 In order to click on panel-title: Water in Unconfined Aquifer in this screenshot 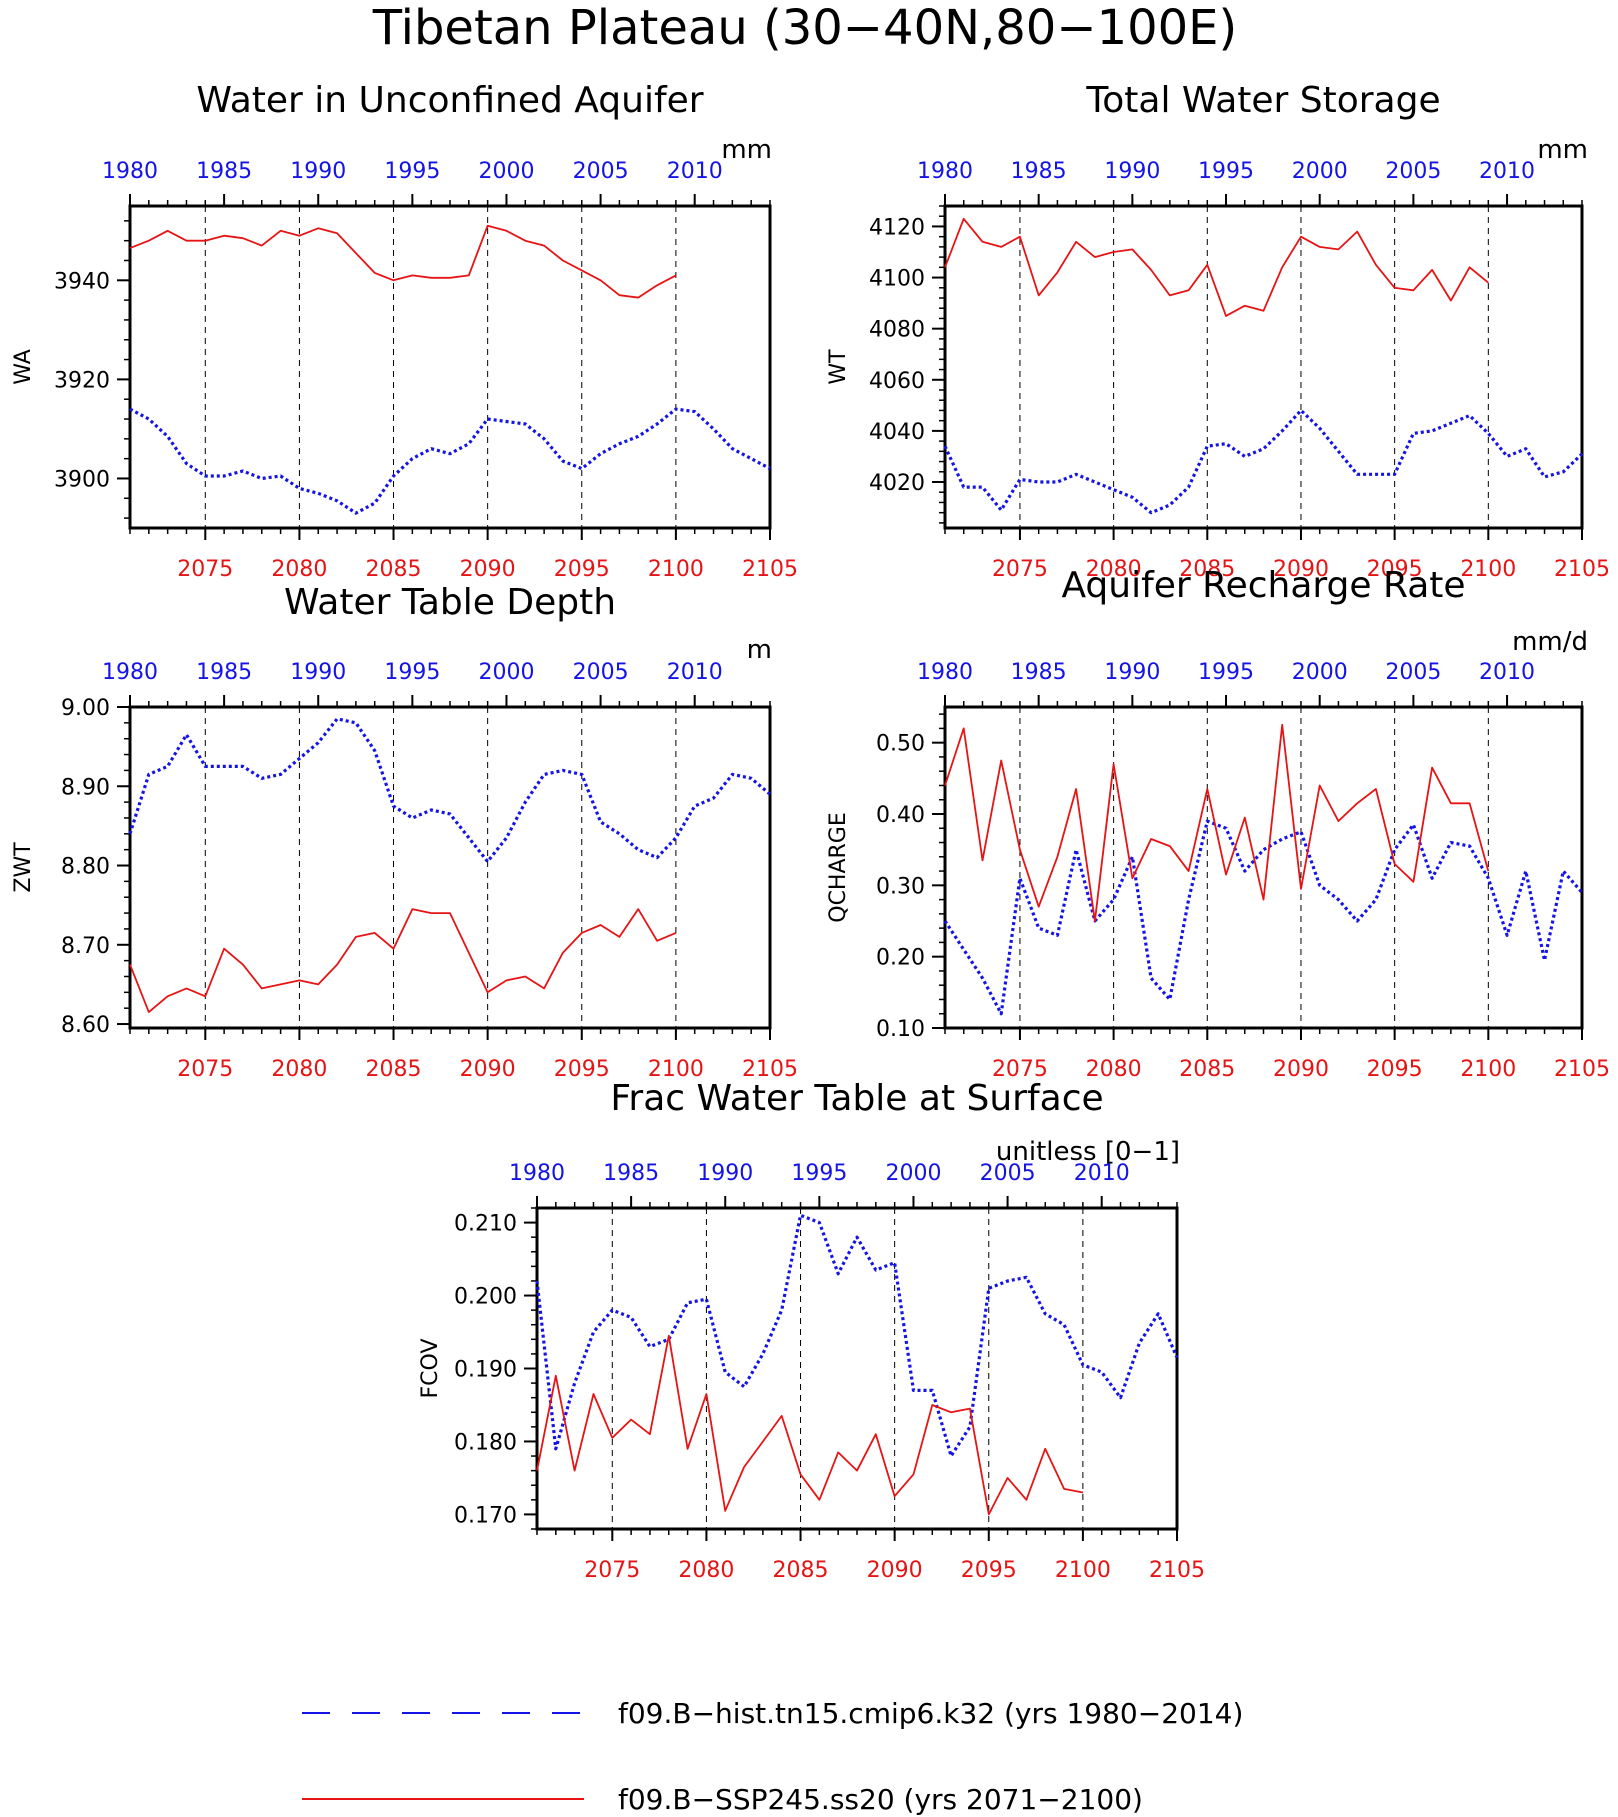, I will do `click(449, 100)`.